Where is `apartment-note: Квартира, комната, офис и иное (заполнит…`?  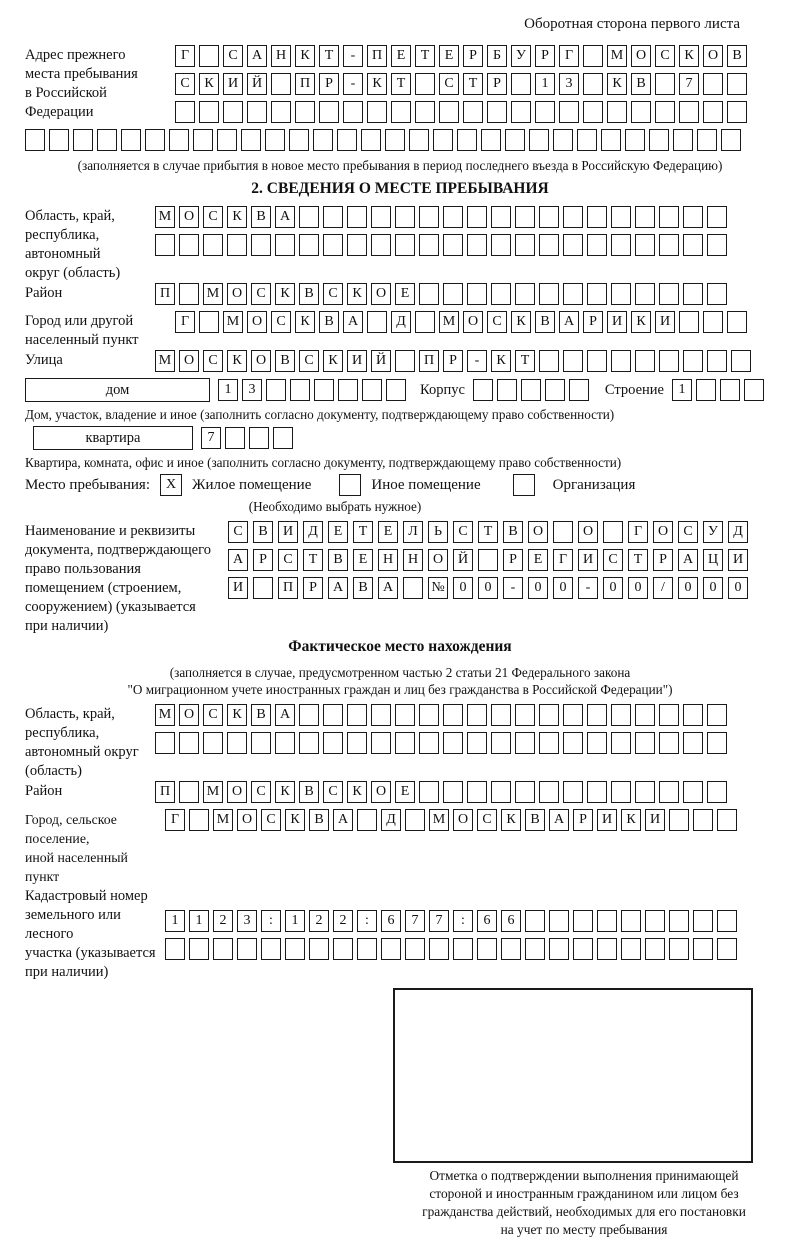 apartment-note: Квартира, комната, офис и иное (заполнит… is located at coordinates (323, 462).